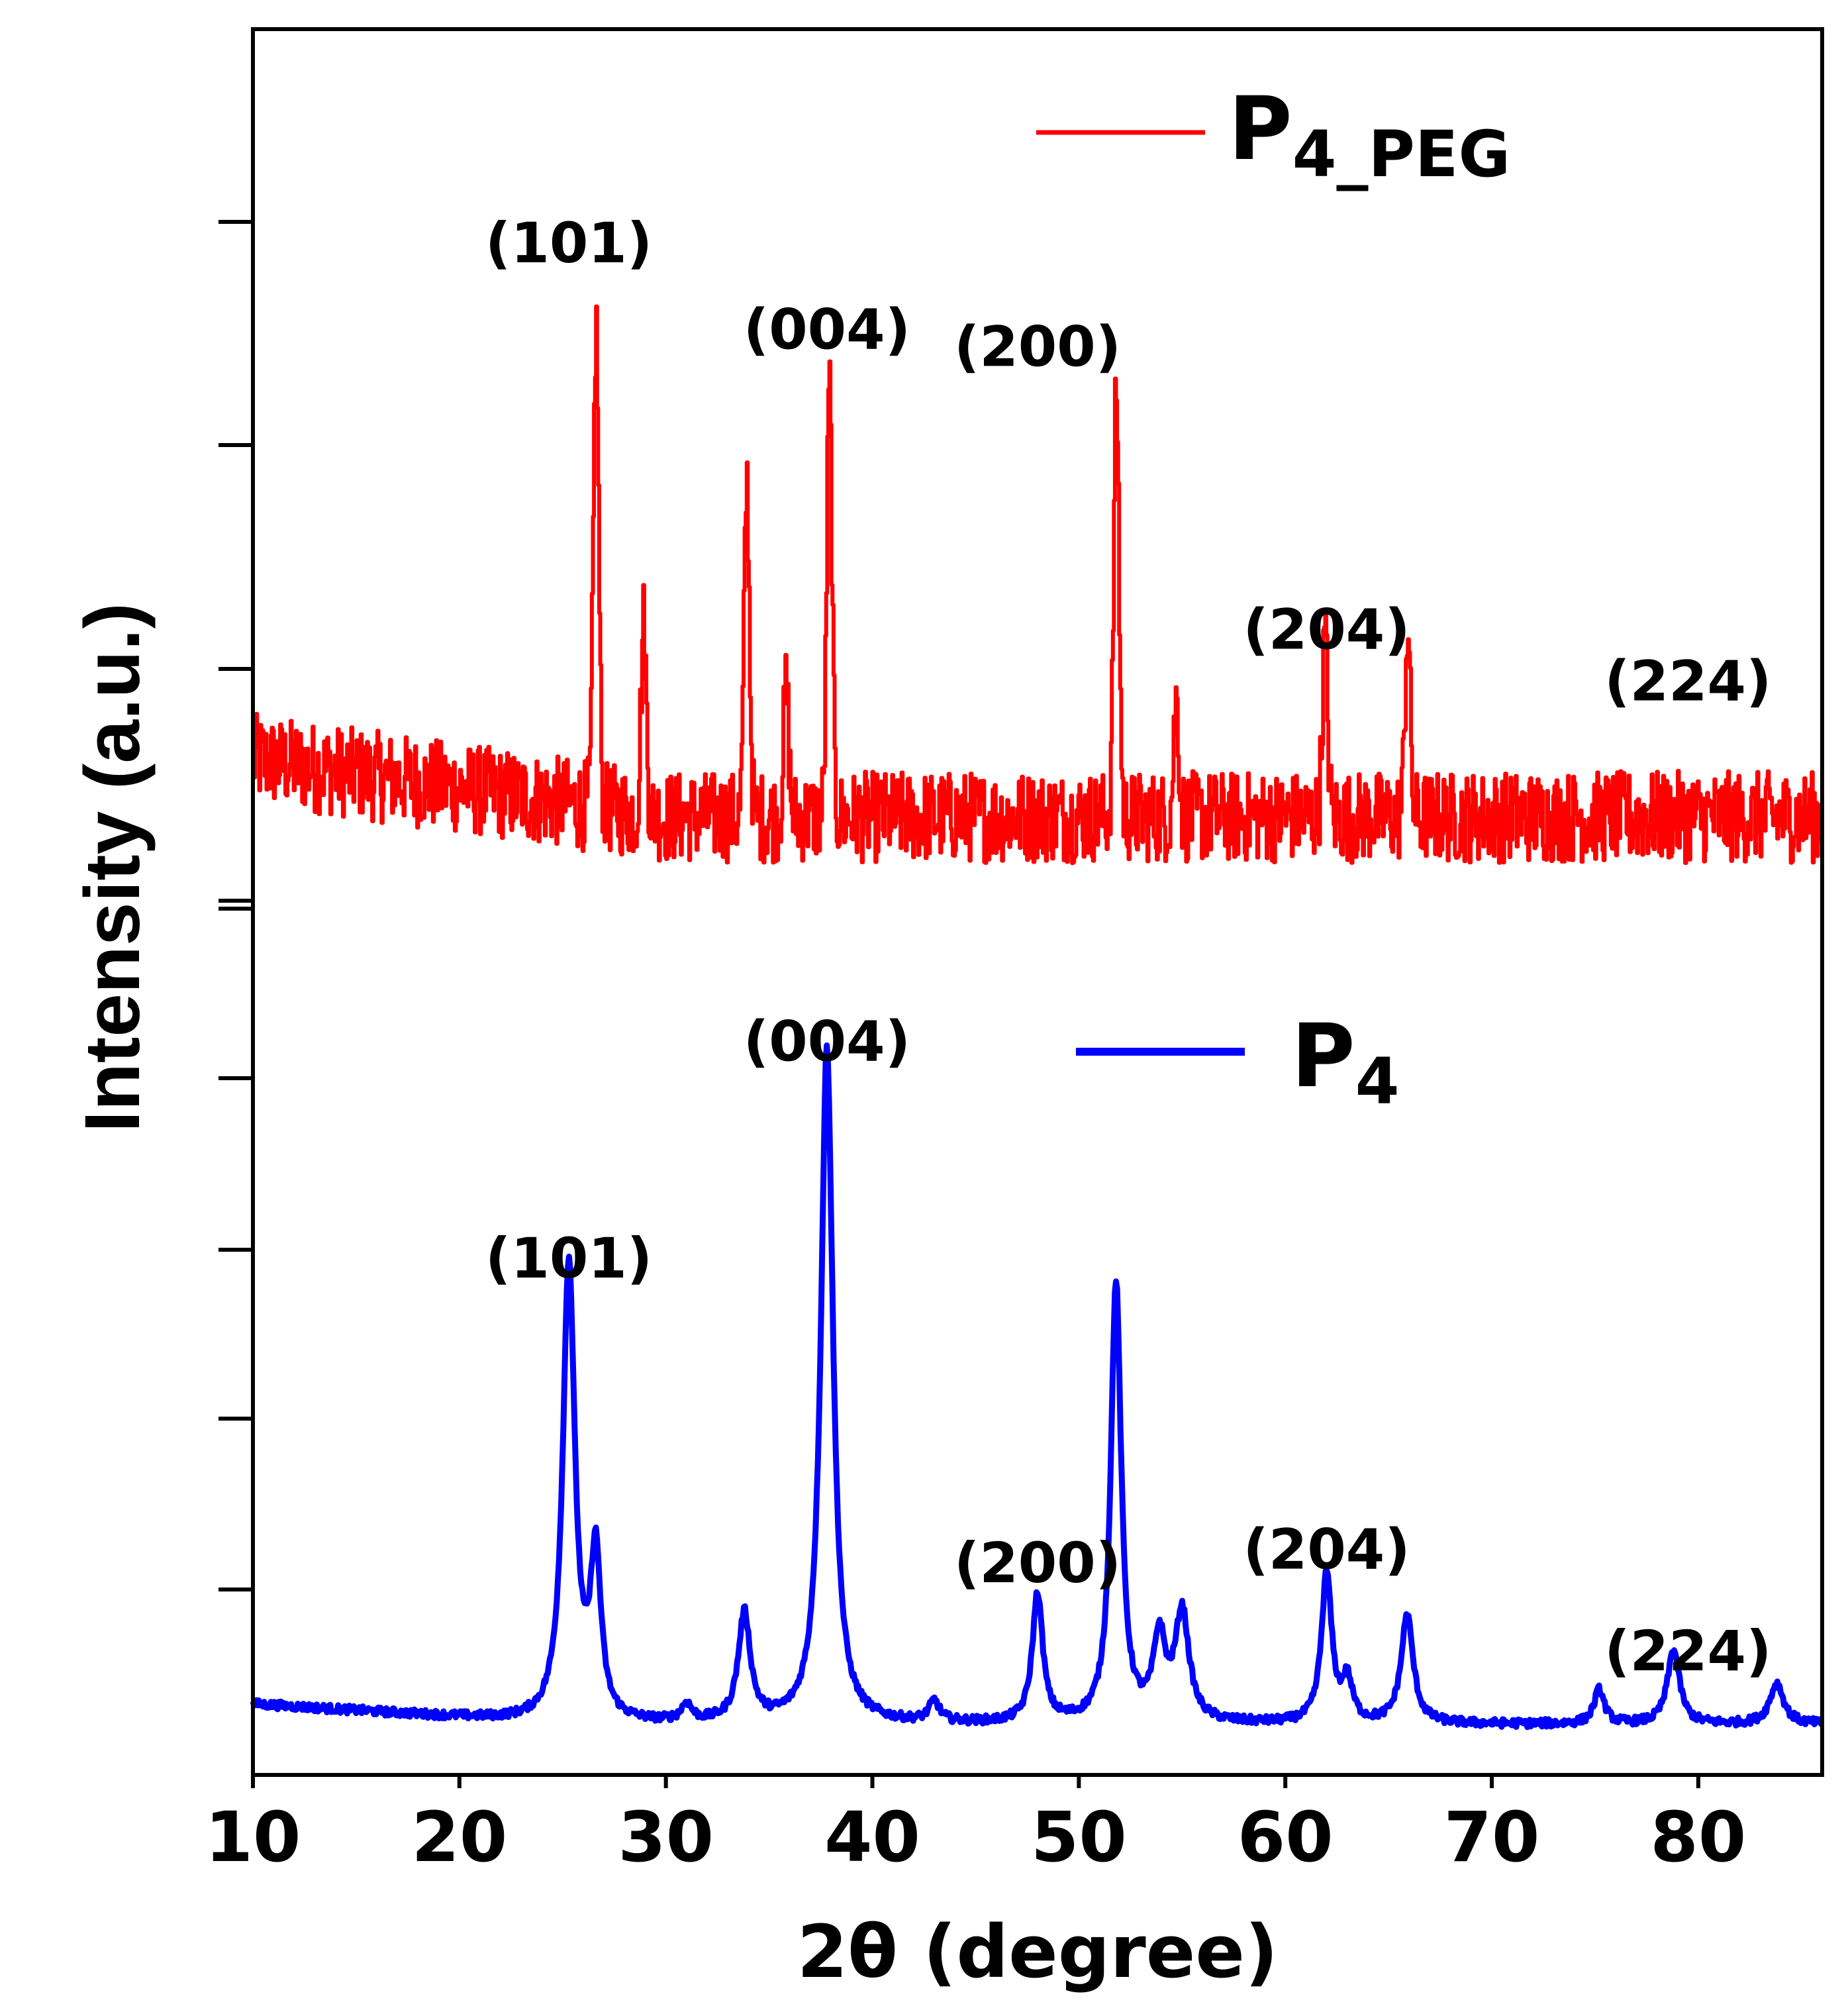 This screenshot has height=2016, width=1846. Describe the element at coordinates (1079, 1837) in the screenshot. I see `x-tick-label: 50` at that location.